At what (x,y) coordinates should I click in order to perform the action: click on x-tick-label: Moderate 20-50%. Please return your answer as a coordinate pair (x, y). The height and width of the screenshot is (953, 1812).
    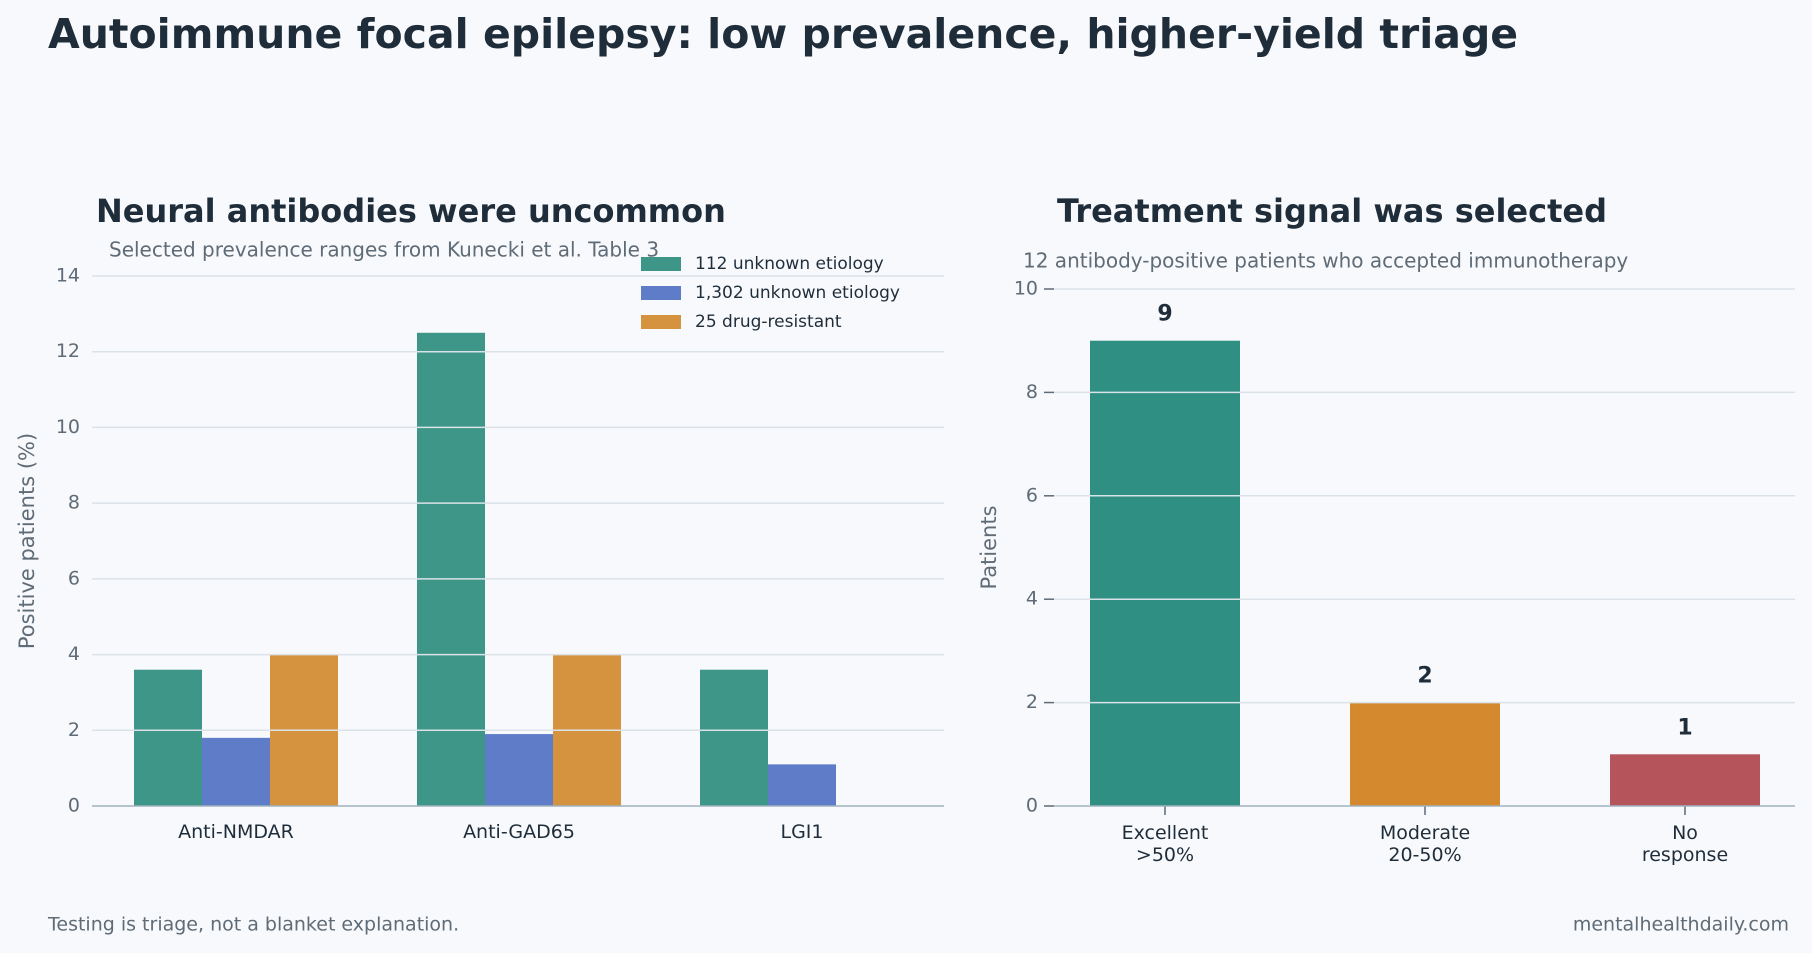
    Looking at the image, I should click on (1425, 844).